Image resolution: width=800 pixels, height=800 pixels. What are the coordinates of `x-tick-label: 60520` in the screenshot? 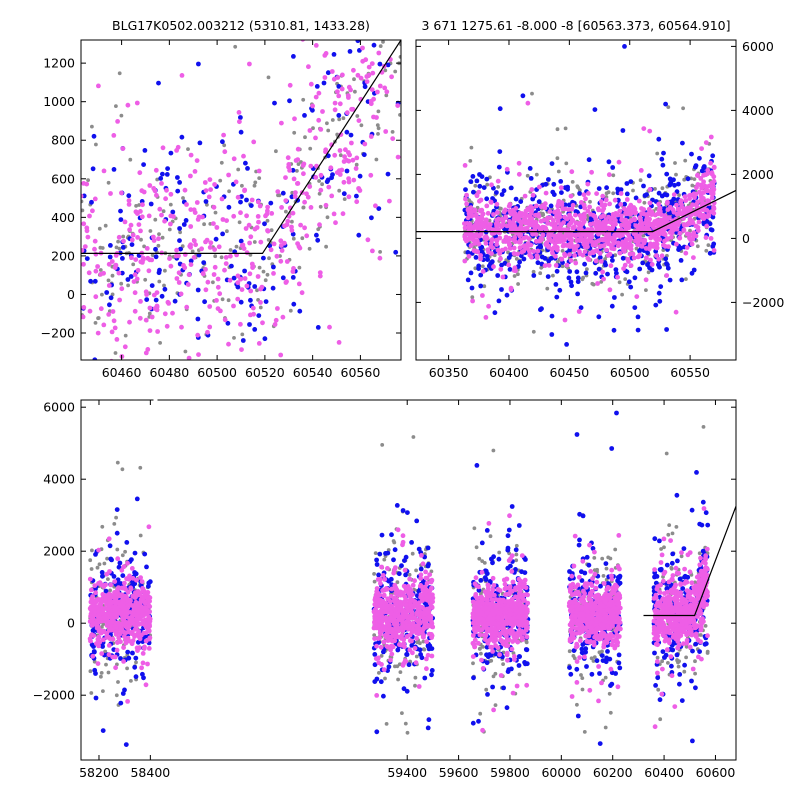 It's located at (265, 372).